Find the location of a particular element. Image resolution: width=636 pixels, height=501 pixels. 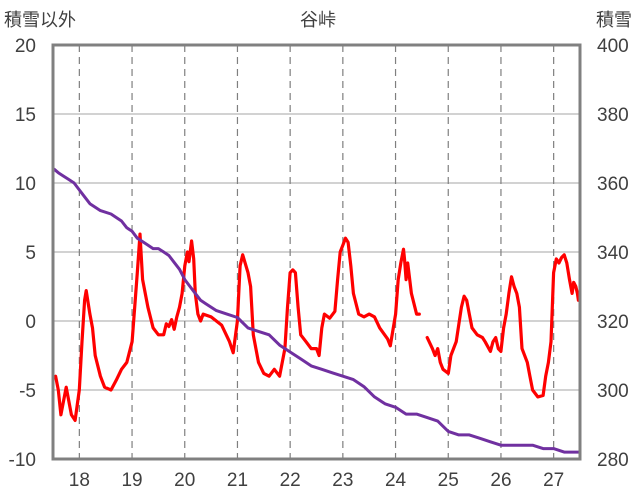

x-tick-label: 25 is located at coordinates (448, 480).